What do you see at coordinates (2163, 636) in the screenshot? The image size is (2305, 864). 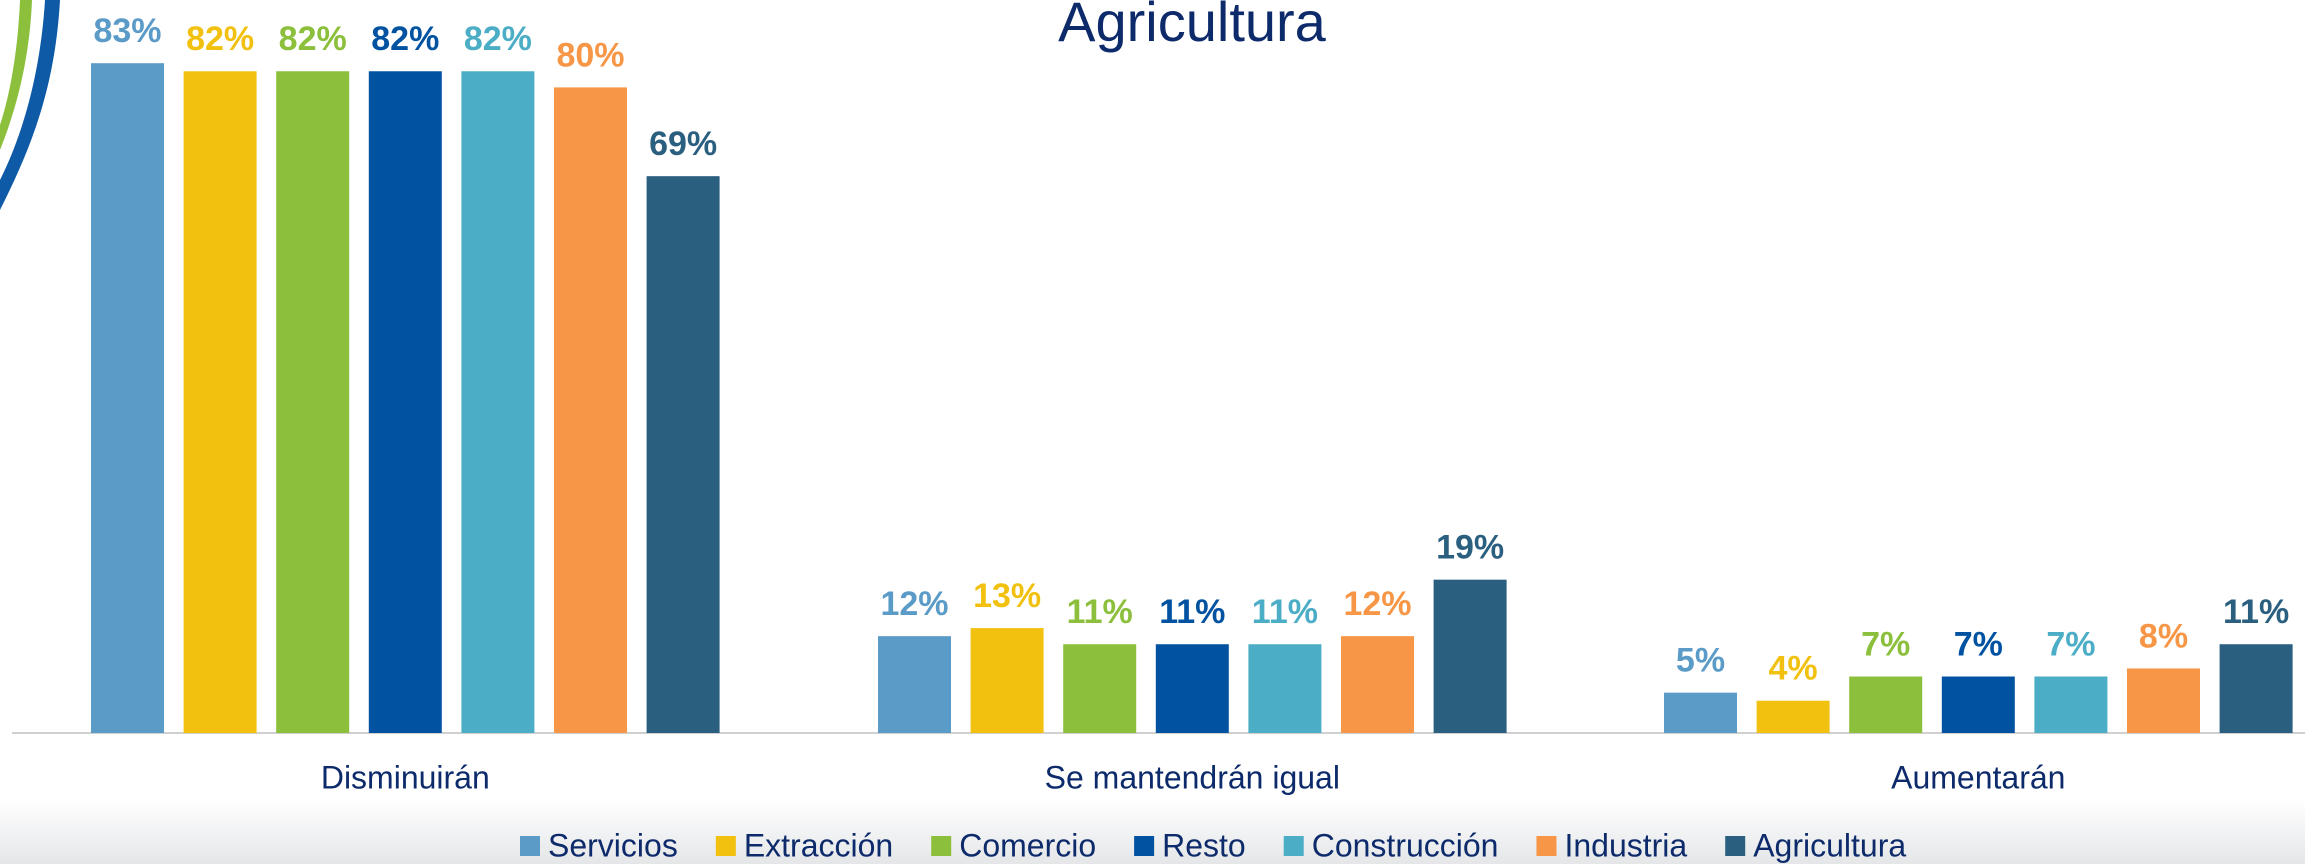 I see `value-label: 8%` at bounding box center [2163, 636].